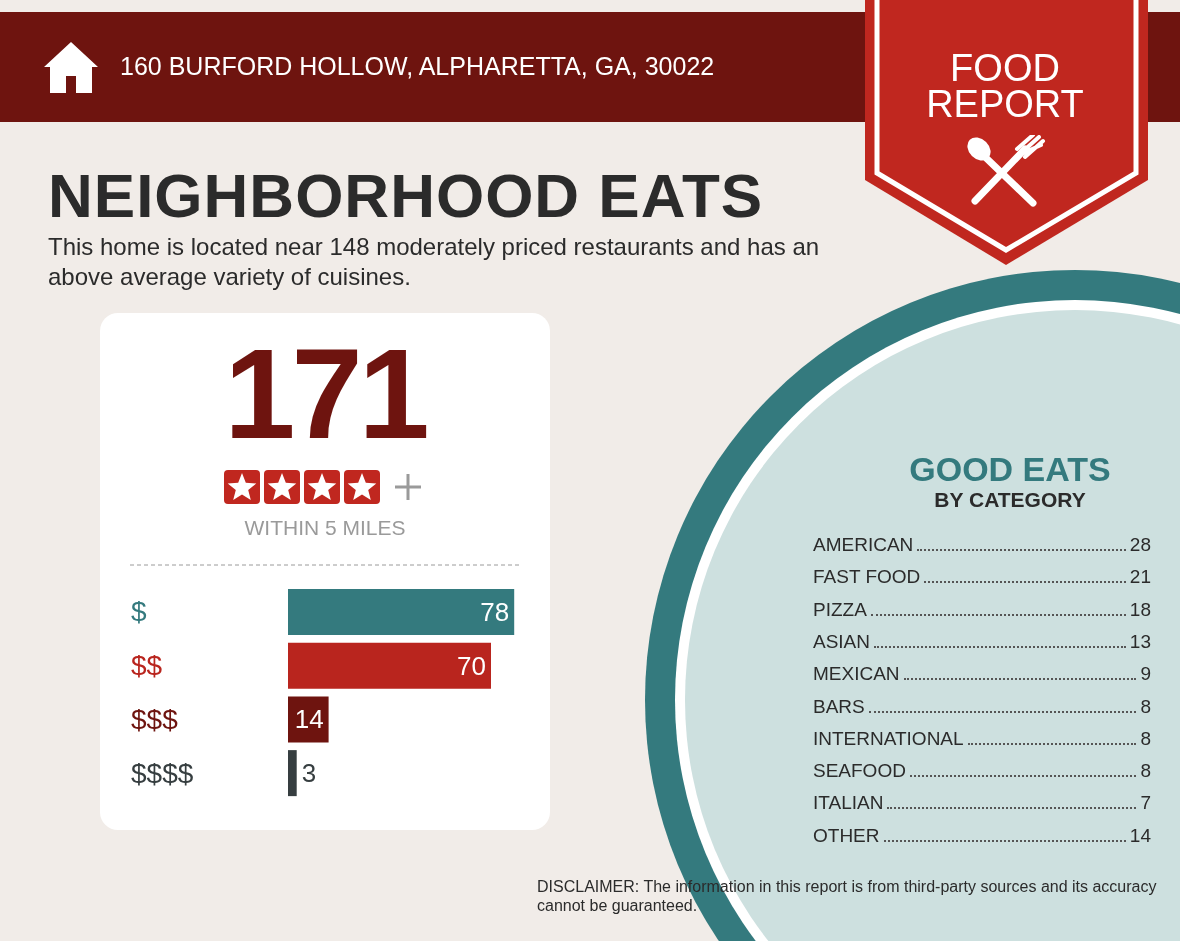 This screenshot has width=1180, height=941. What do you see at coordinates (867, 577) in the screenshot?
I see `category-label: FAST FOOD` at bounding box center [867, 577].